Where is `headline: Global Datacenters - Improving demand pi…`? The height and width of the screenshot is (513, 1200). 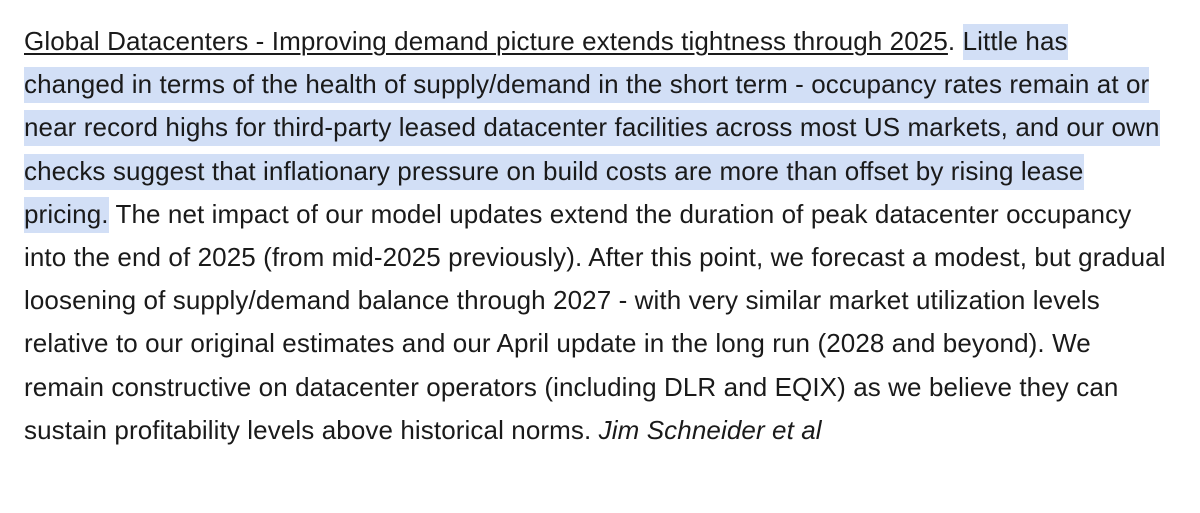
headline: Global Datacenters - Improving demand pi… is located at coordinates (486, 41).